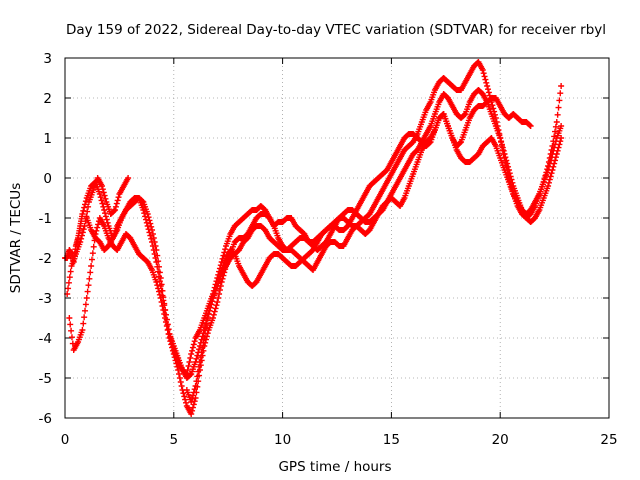 This screenshot has width=640, height=480. I want to click on y-tick-label: -1, so click(45, 219).